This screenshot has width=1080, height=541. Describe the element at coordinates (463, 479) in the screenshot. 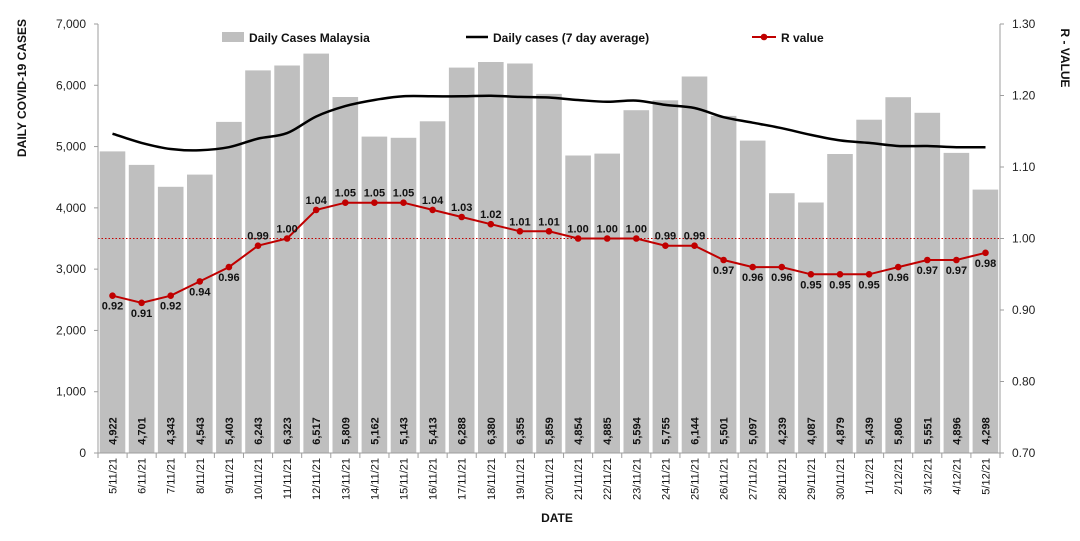

I see `x-tick-label: 17/11/21` at that location.